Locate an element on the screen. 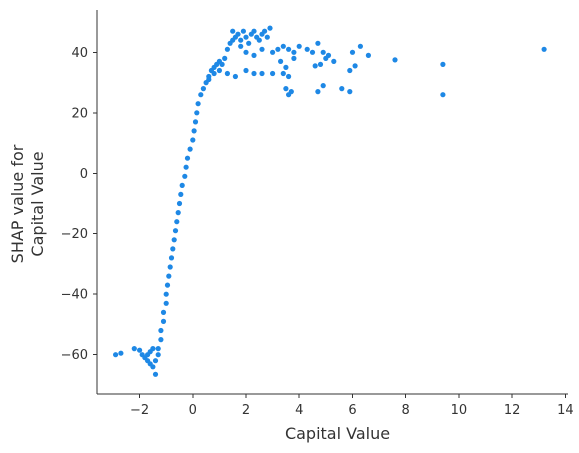  y-tick-label: 0 is located at coordinates (84, 174).